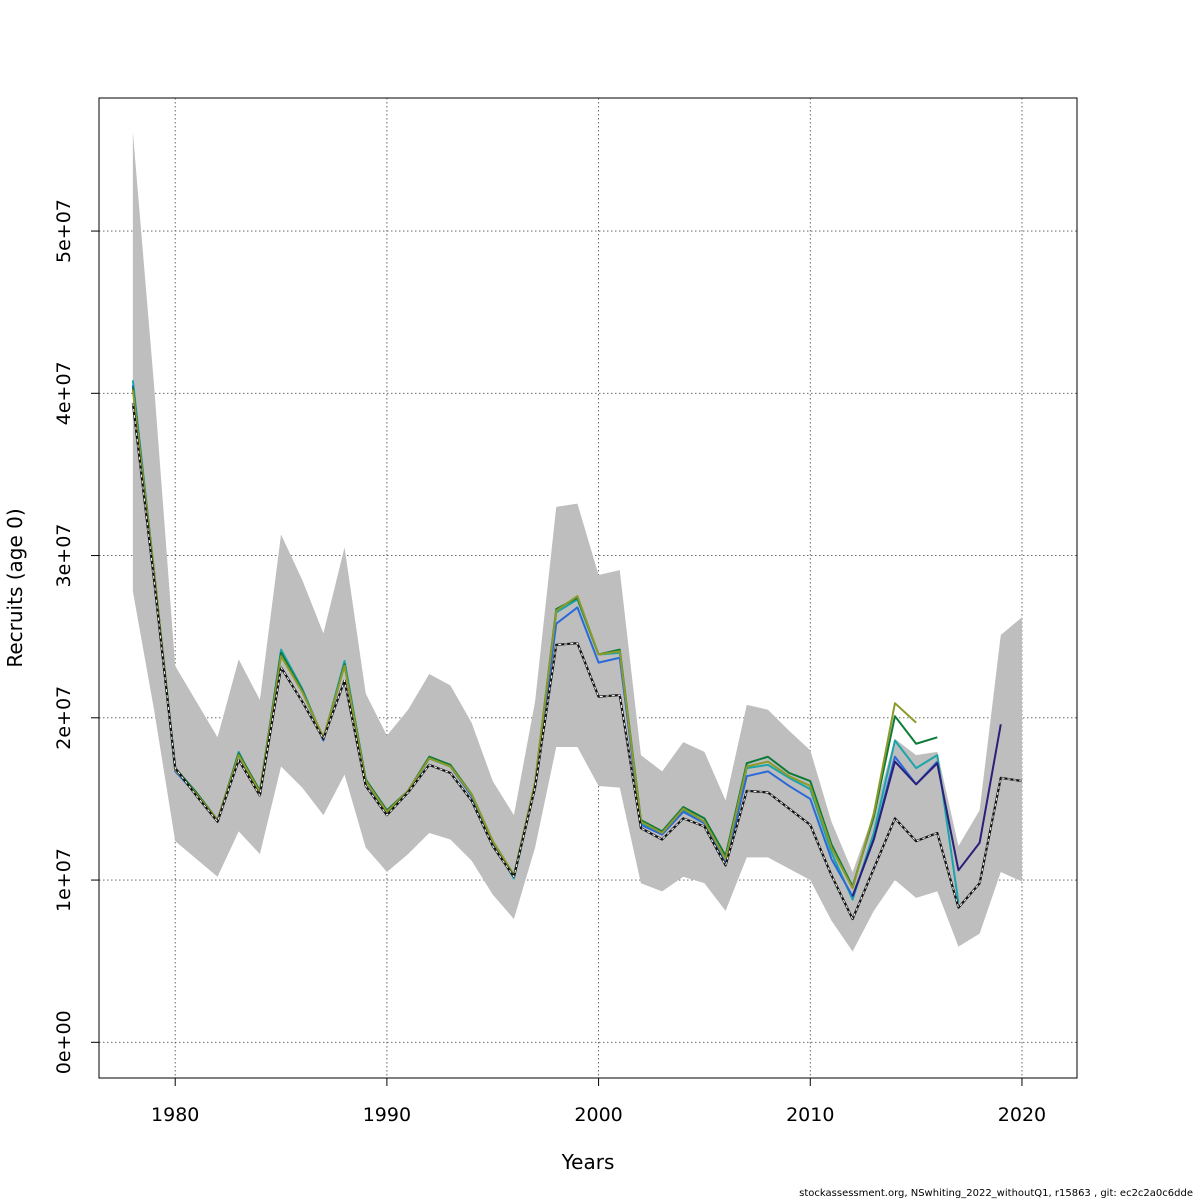  Describe the element at coordinates (64, 231) in the screenshot. I see `y-tick-label: 5e+07` at that location.